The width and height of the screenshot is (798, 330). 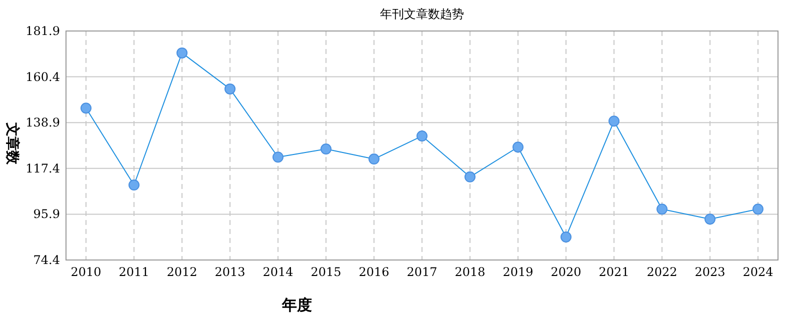 What do you see at coordinates (43, 77) in the screenshot?
I see `y-tick-label: 160.4` at bounding box center [43, 77].